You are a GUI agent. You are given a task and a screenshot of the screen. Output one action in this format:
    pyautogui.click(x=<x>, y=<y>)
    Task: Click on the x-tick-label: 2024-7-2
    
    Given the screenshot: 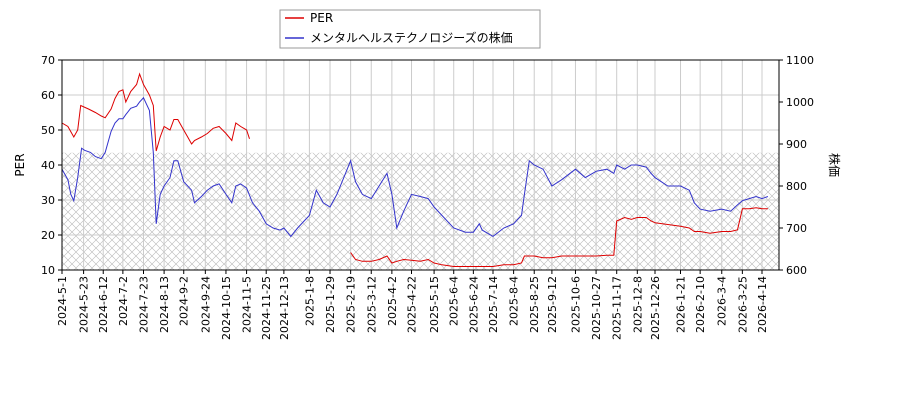 What is the action you would take?
    pyautogui.click(x=123, y=301)
    